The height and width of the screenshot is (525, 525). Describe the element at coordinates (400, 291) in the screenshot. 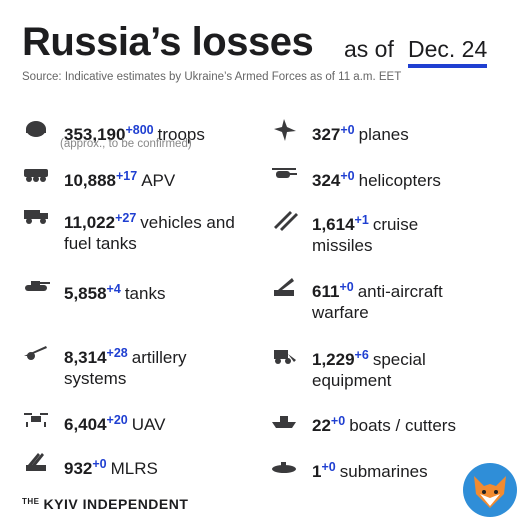

I see `stat-label: anti-aircraft` at that location.